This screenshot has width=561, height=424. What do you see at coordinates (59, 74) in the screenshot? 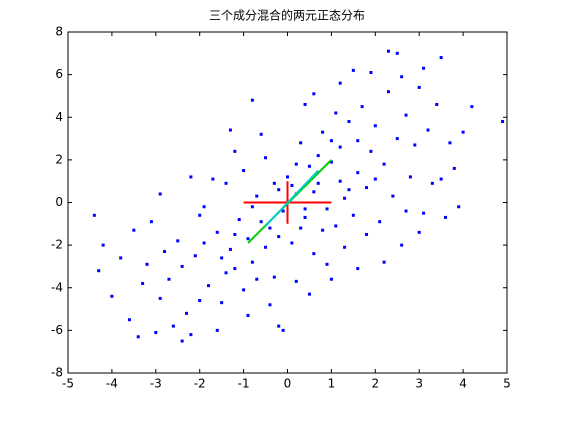
I see `y-tick-label: 6` at bounding box center [59, 74].